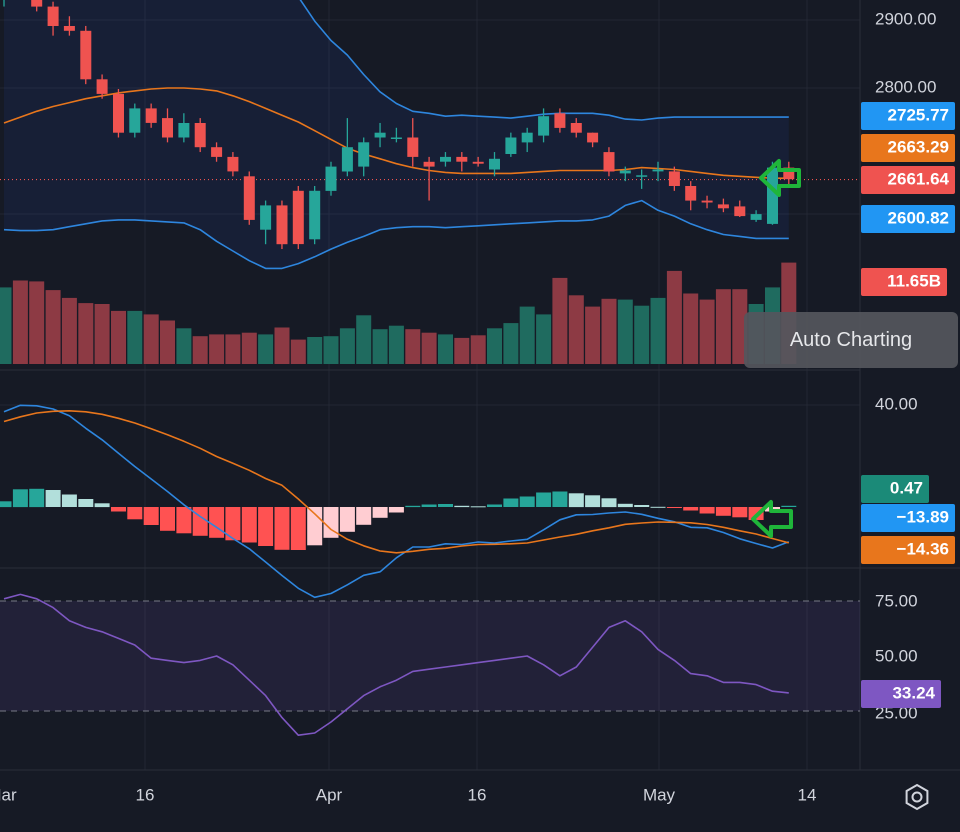 This screenshot has height=832, width=960. Describe the element at coordinates (896, 403) in the screenshot. I see `y-tick-label: 40.00` at that location.